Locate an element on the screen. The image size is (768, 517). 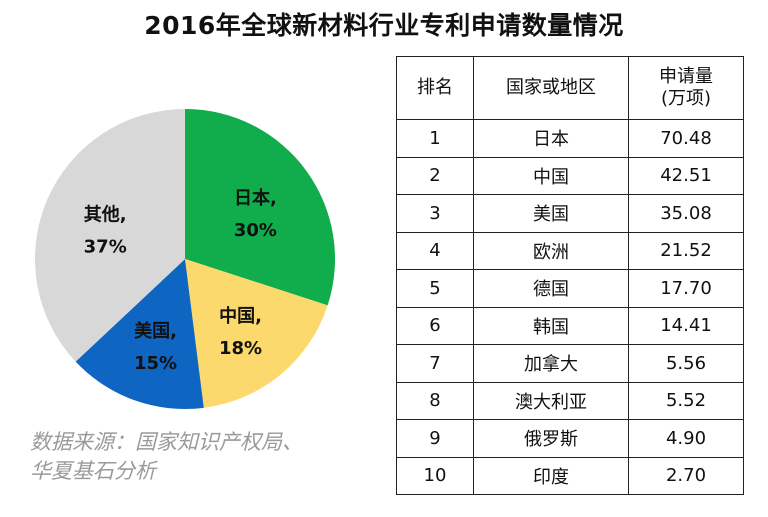
cell-rank: 3 is located at coordinates (435, 213).